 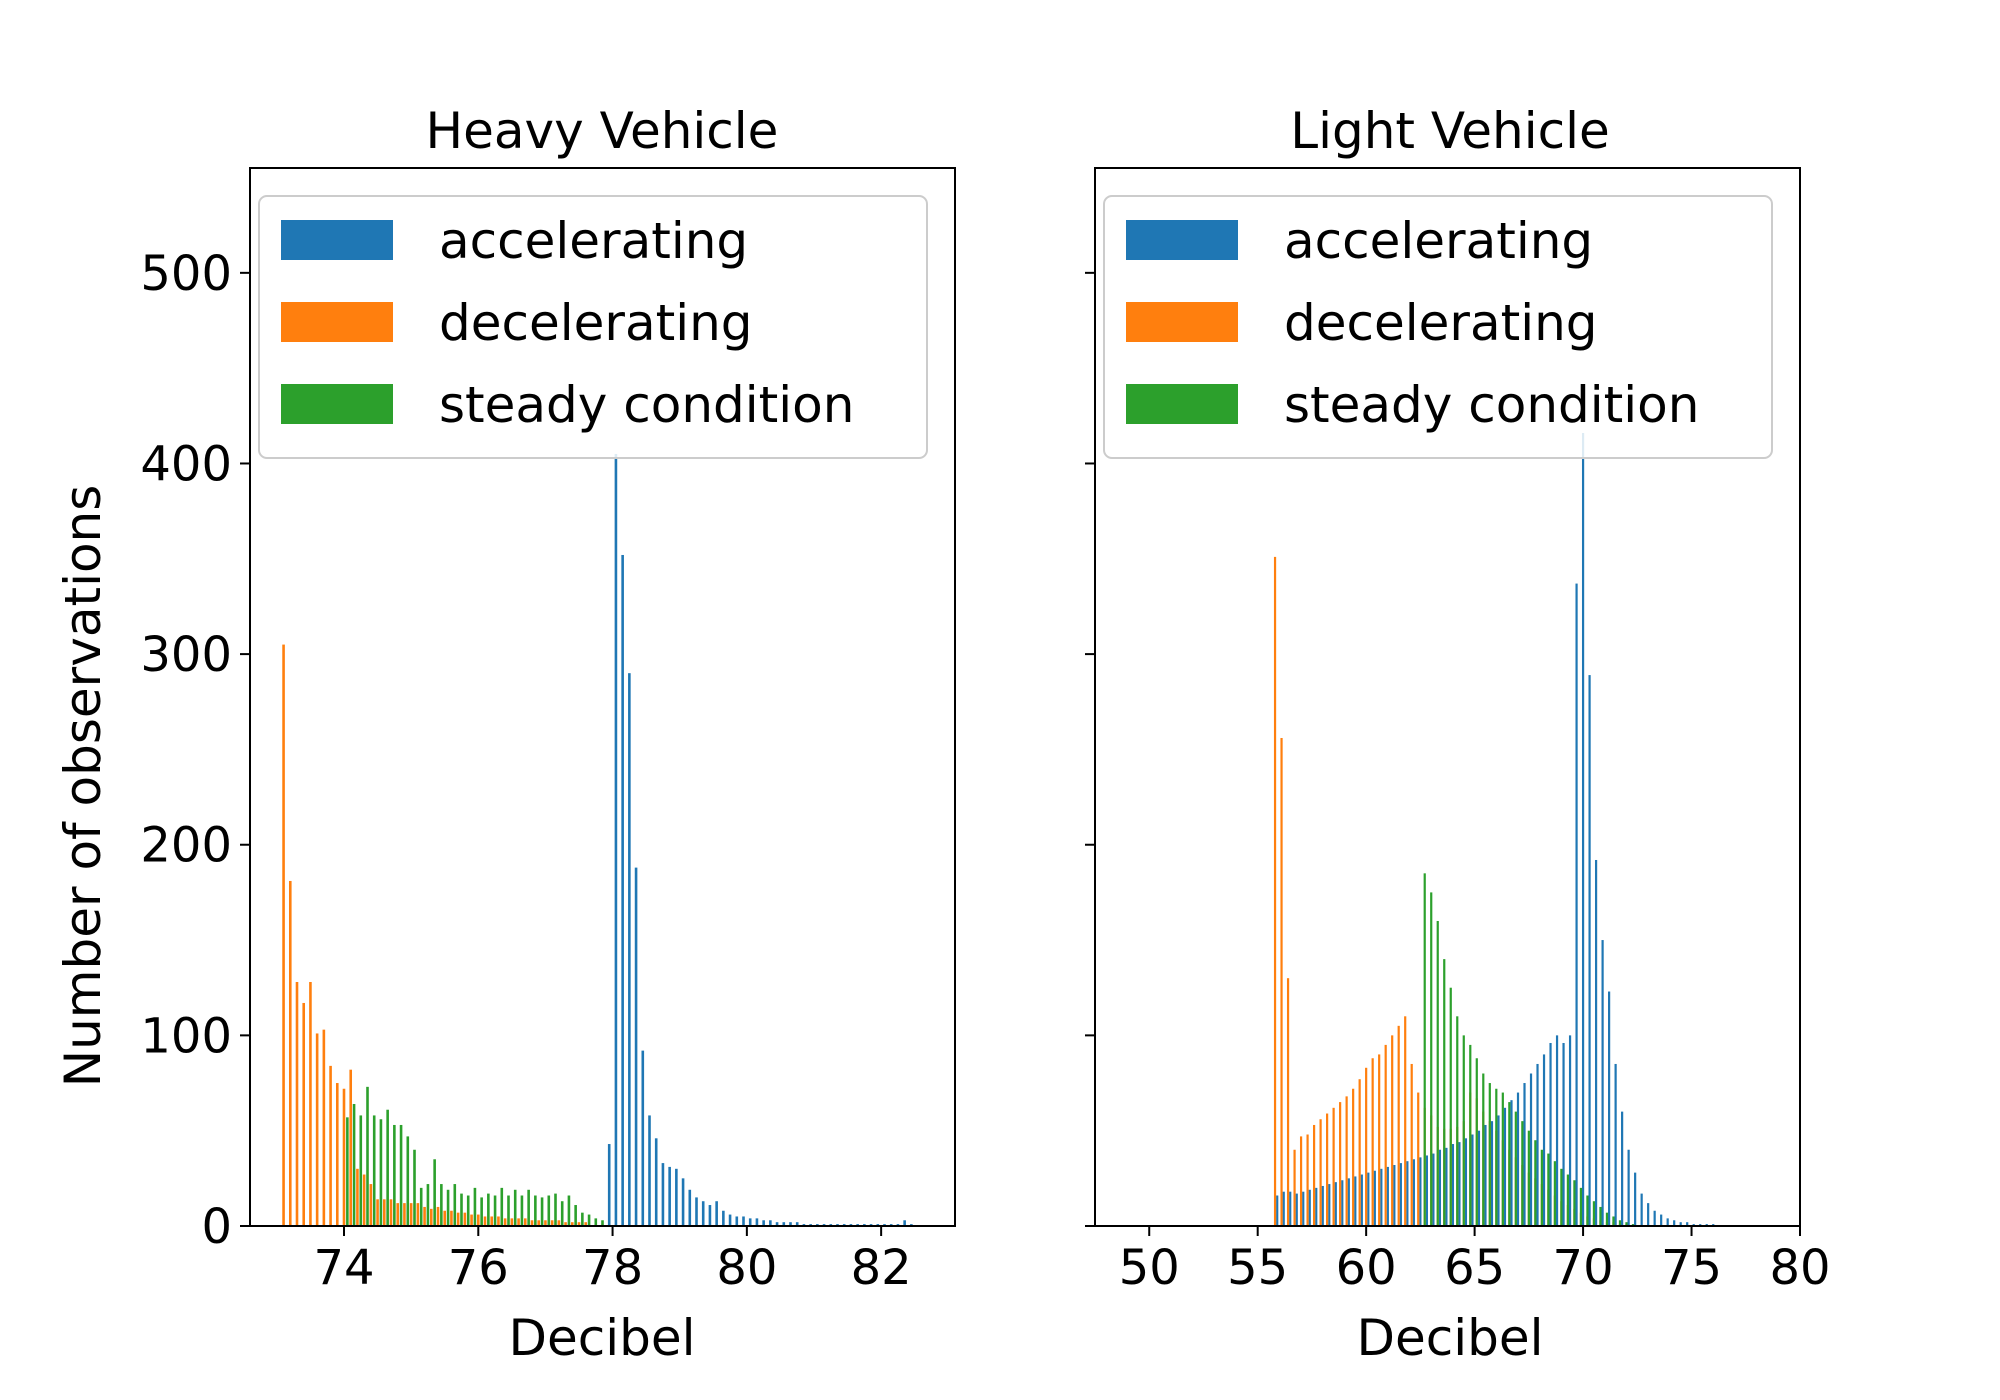 What do you see at coordinates (216, 1227) in the screenshot?
I see `y-tick-label: 0` at bounding box center [216, 1227].